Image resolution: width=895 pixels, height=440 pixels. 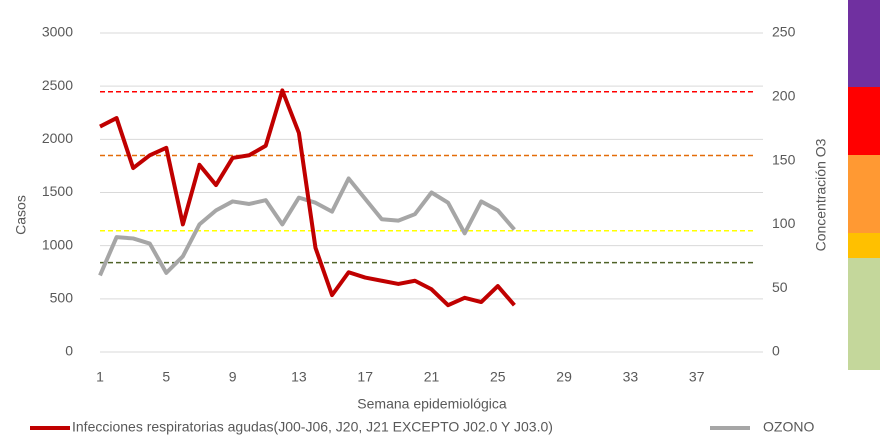 I want to click on y-tick-label: 2500, so click(x=57, y=85).